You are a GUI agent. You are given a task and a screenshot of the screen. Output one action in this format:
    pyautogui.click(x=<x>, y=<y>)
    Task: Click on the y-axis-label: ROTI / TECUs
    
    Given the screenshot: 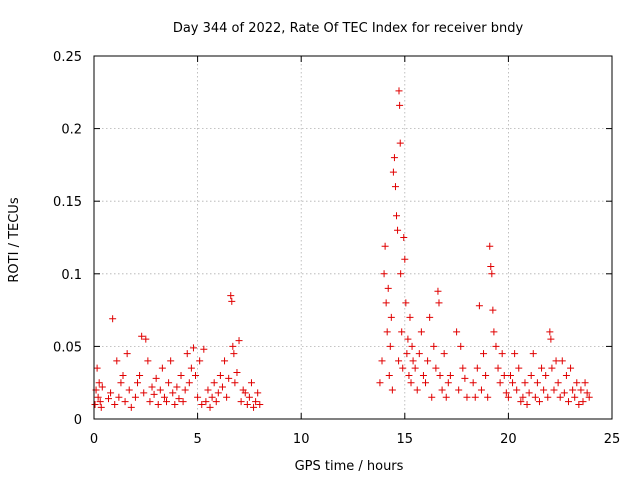 What is the action you would take?
    pyautogui.click(x=14, y=239)
    